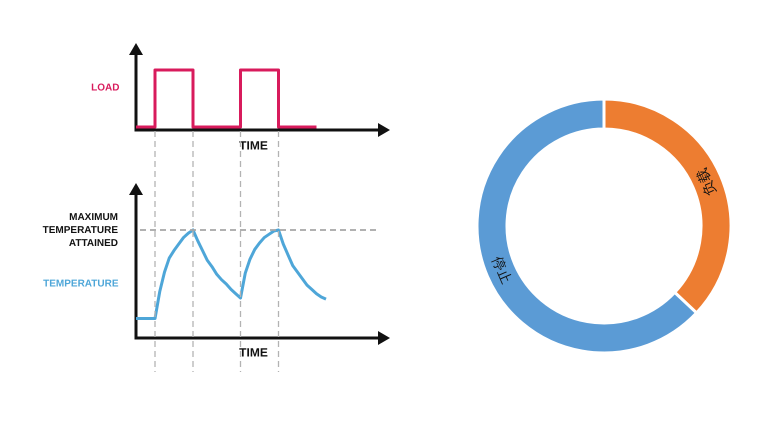 The width and height of the screenshot is (775, 429). What do you see at coordinates (81, 284) in the screenshot?
I see `y-axis-title: TEMPERATURE` at bounding box center [81, 284].